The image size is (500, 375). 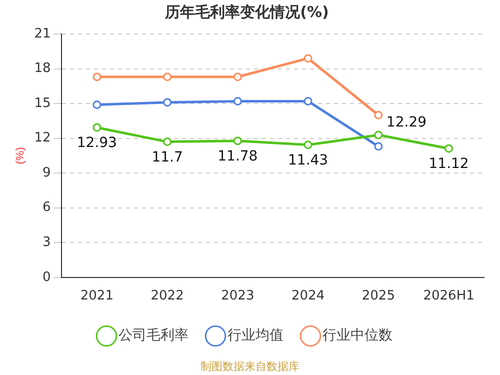 I want to click on legend-label: 行业中位数, so click(x=357, y=336).